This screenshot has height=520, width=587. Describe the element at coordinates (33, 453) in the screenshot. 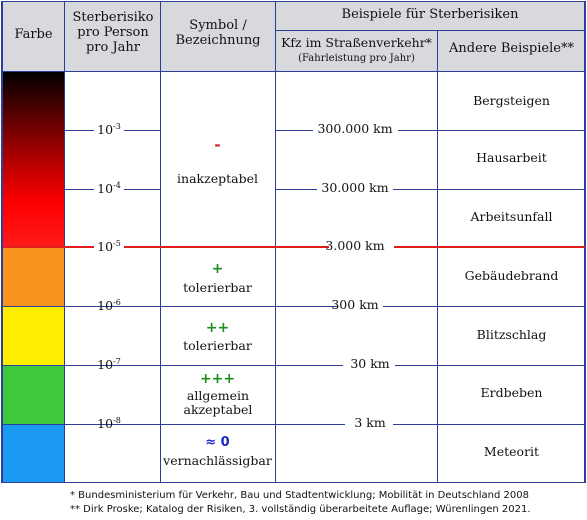

I see `color-band-blue` at that location.